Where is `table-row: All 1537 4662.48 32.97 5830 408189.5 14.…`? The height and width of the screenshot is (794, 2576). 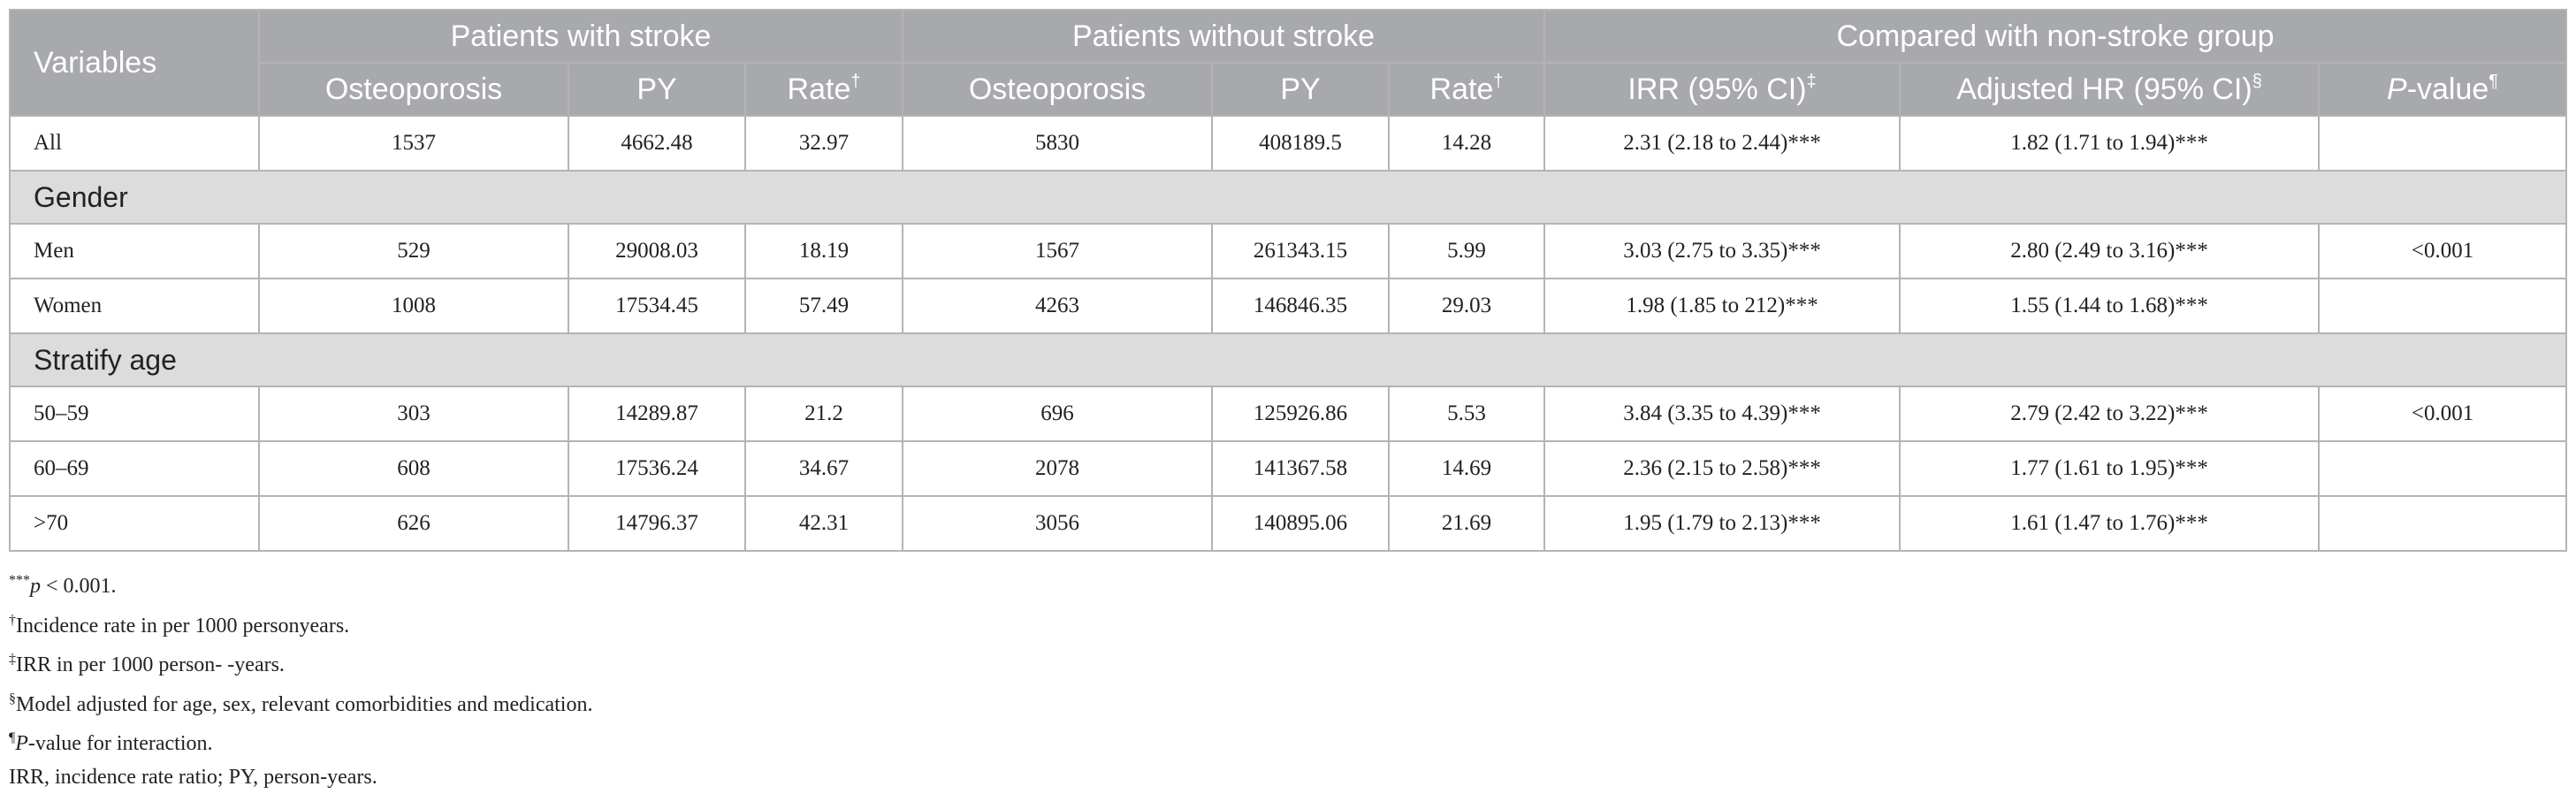
table-row: All 1537 4662.48 32.97 5830 408189.5 14.… is located at coordinates (1288, 143).